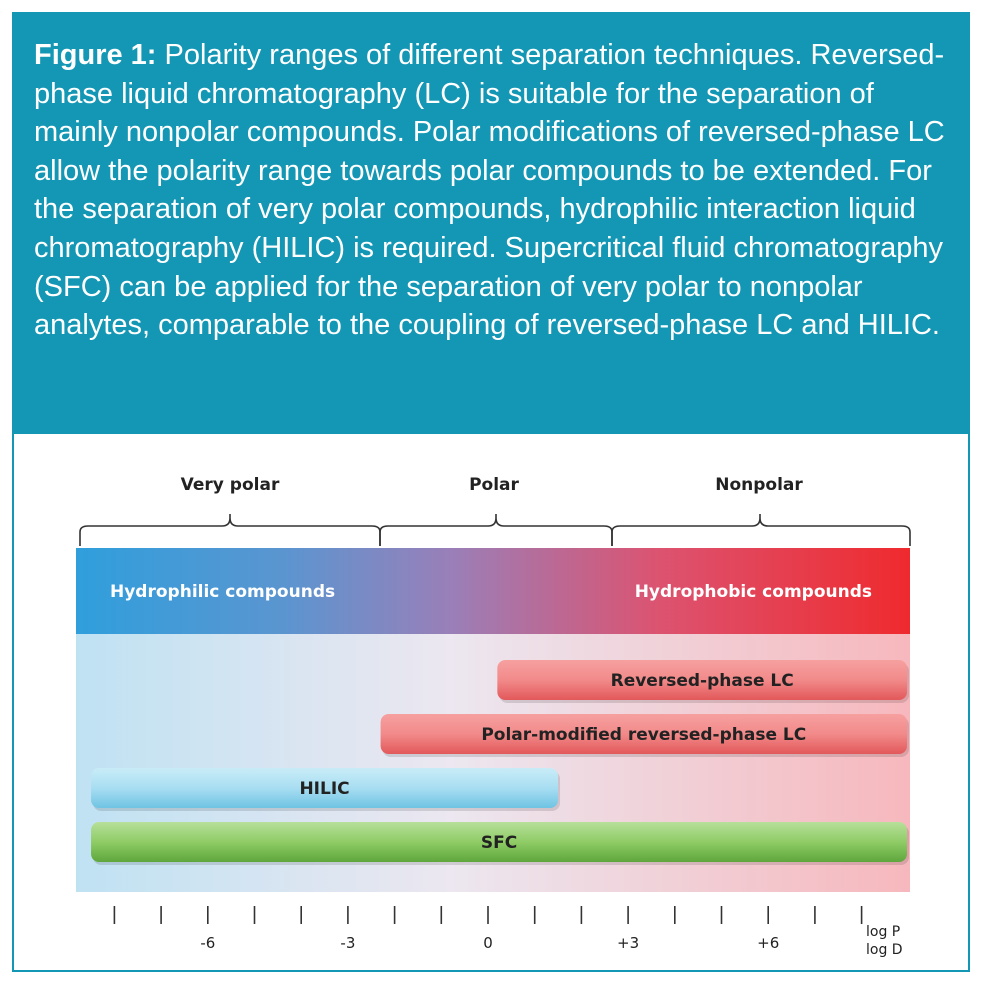  What do you see at coordinates (347, 943) in the screenshot?
I see `axis-tick-label: -3` at bounding box center [347, 943].